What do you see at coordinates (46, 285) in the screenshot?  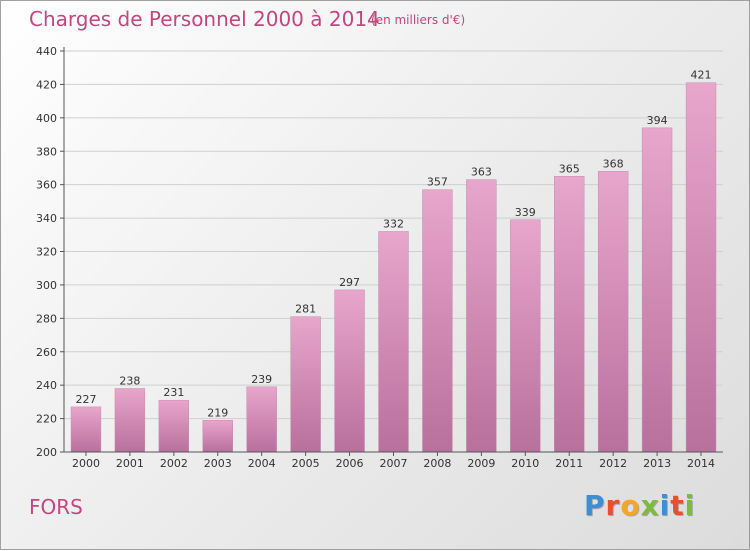 I see `y-tick-label: 300` at bounding box center [46, 285].